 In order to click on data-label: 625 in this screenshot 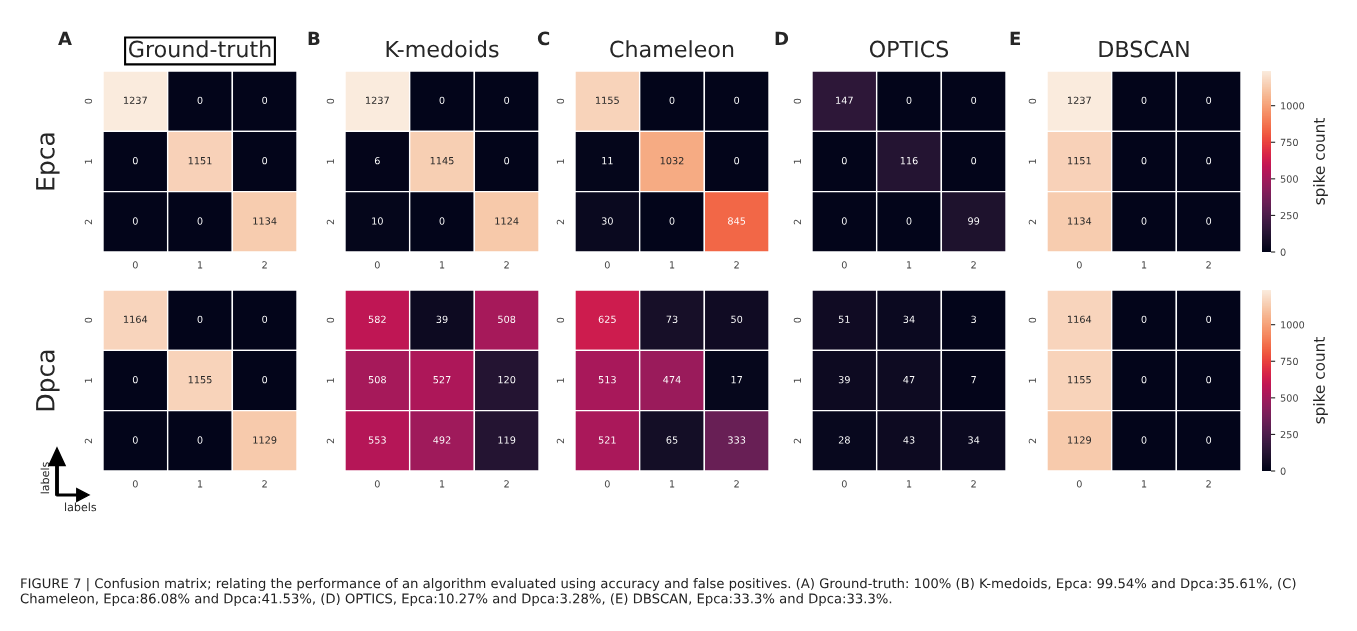, I will do `click(607, 319)`.